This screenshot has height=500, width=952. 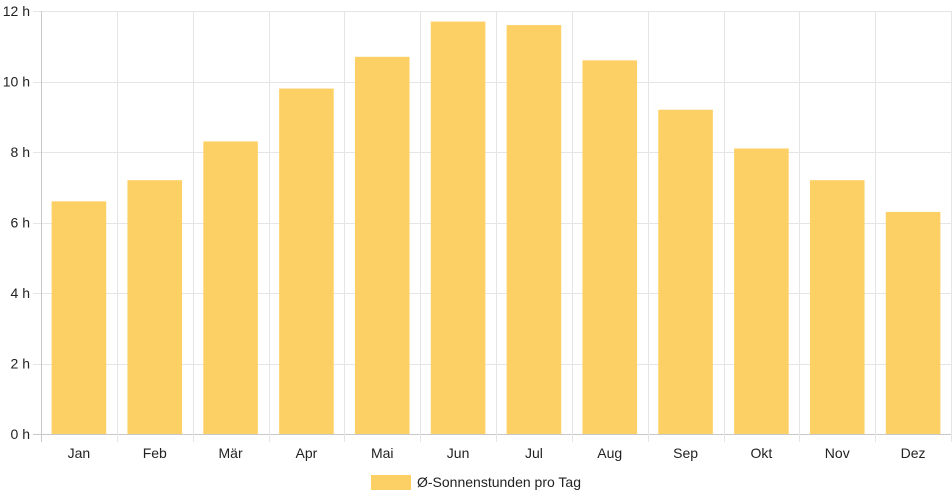 I want to click on x-tick-label: Aug, so click(x=609, y=453).